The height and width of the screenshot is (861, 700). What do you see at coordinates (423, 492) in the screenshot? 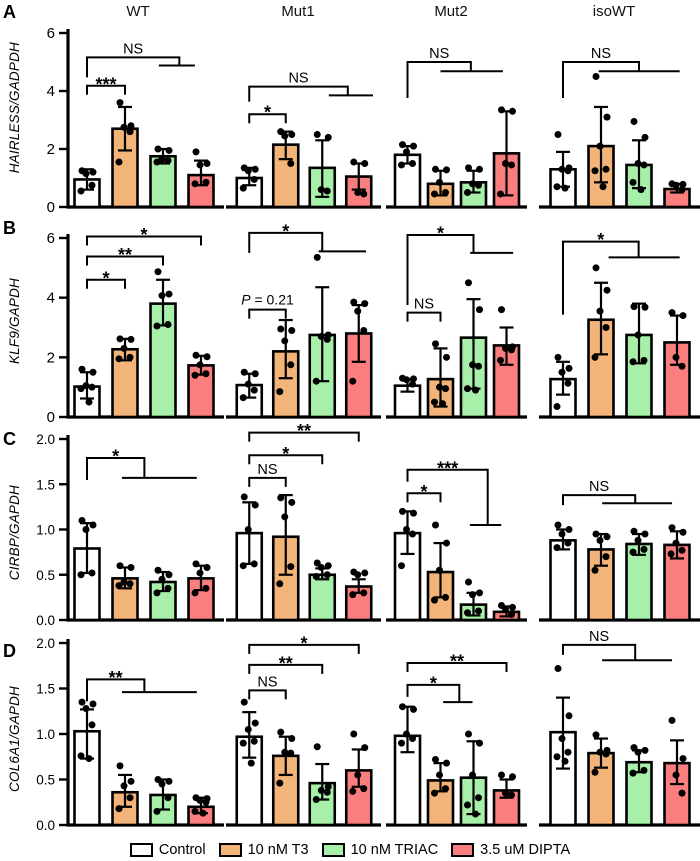
I see `sig-label: *` at bounding box center [423, 492].